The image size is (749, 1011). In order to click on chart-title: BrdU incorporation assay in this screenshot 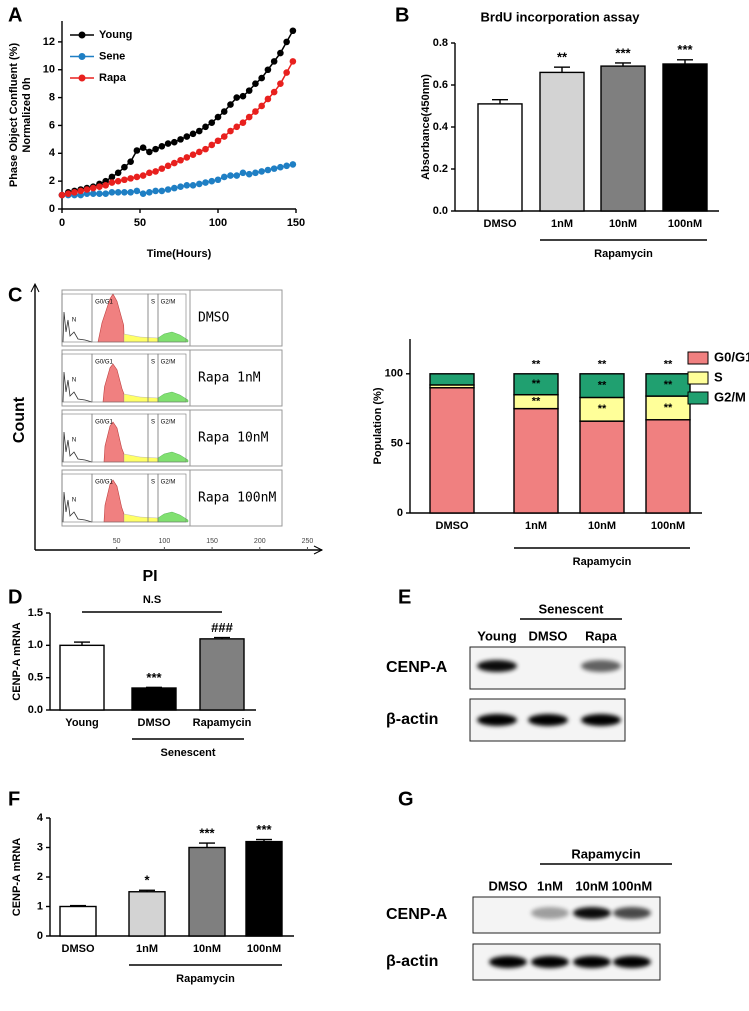, I will do `click(561, 16)`.